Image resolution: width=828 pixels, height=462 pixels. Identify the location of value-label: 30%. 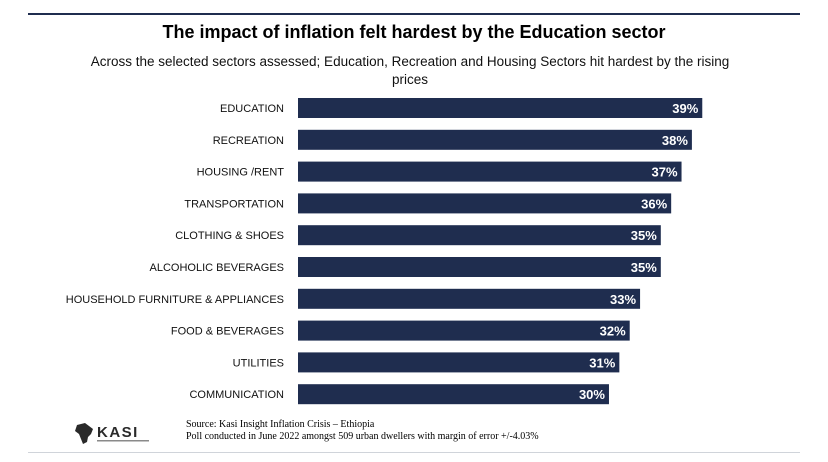
(592, 394).